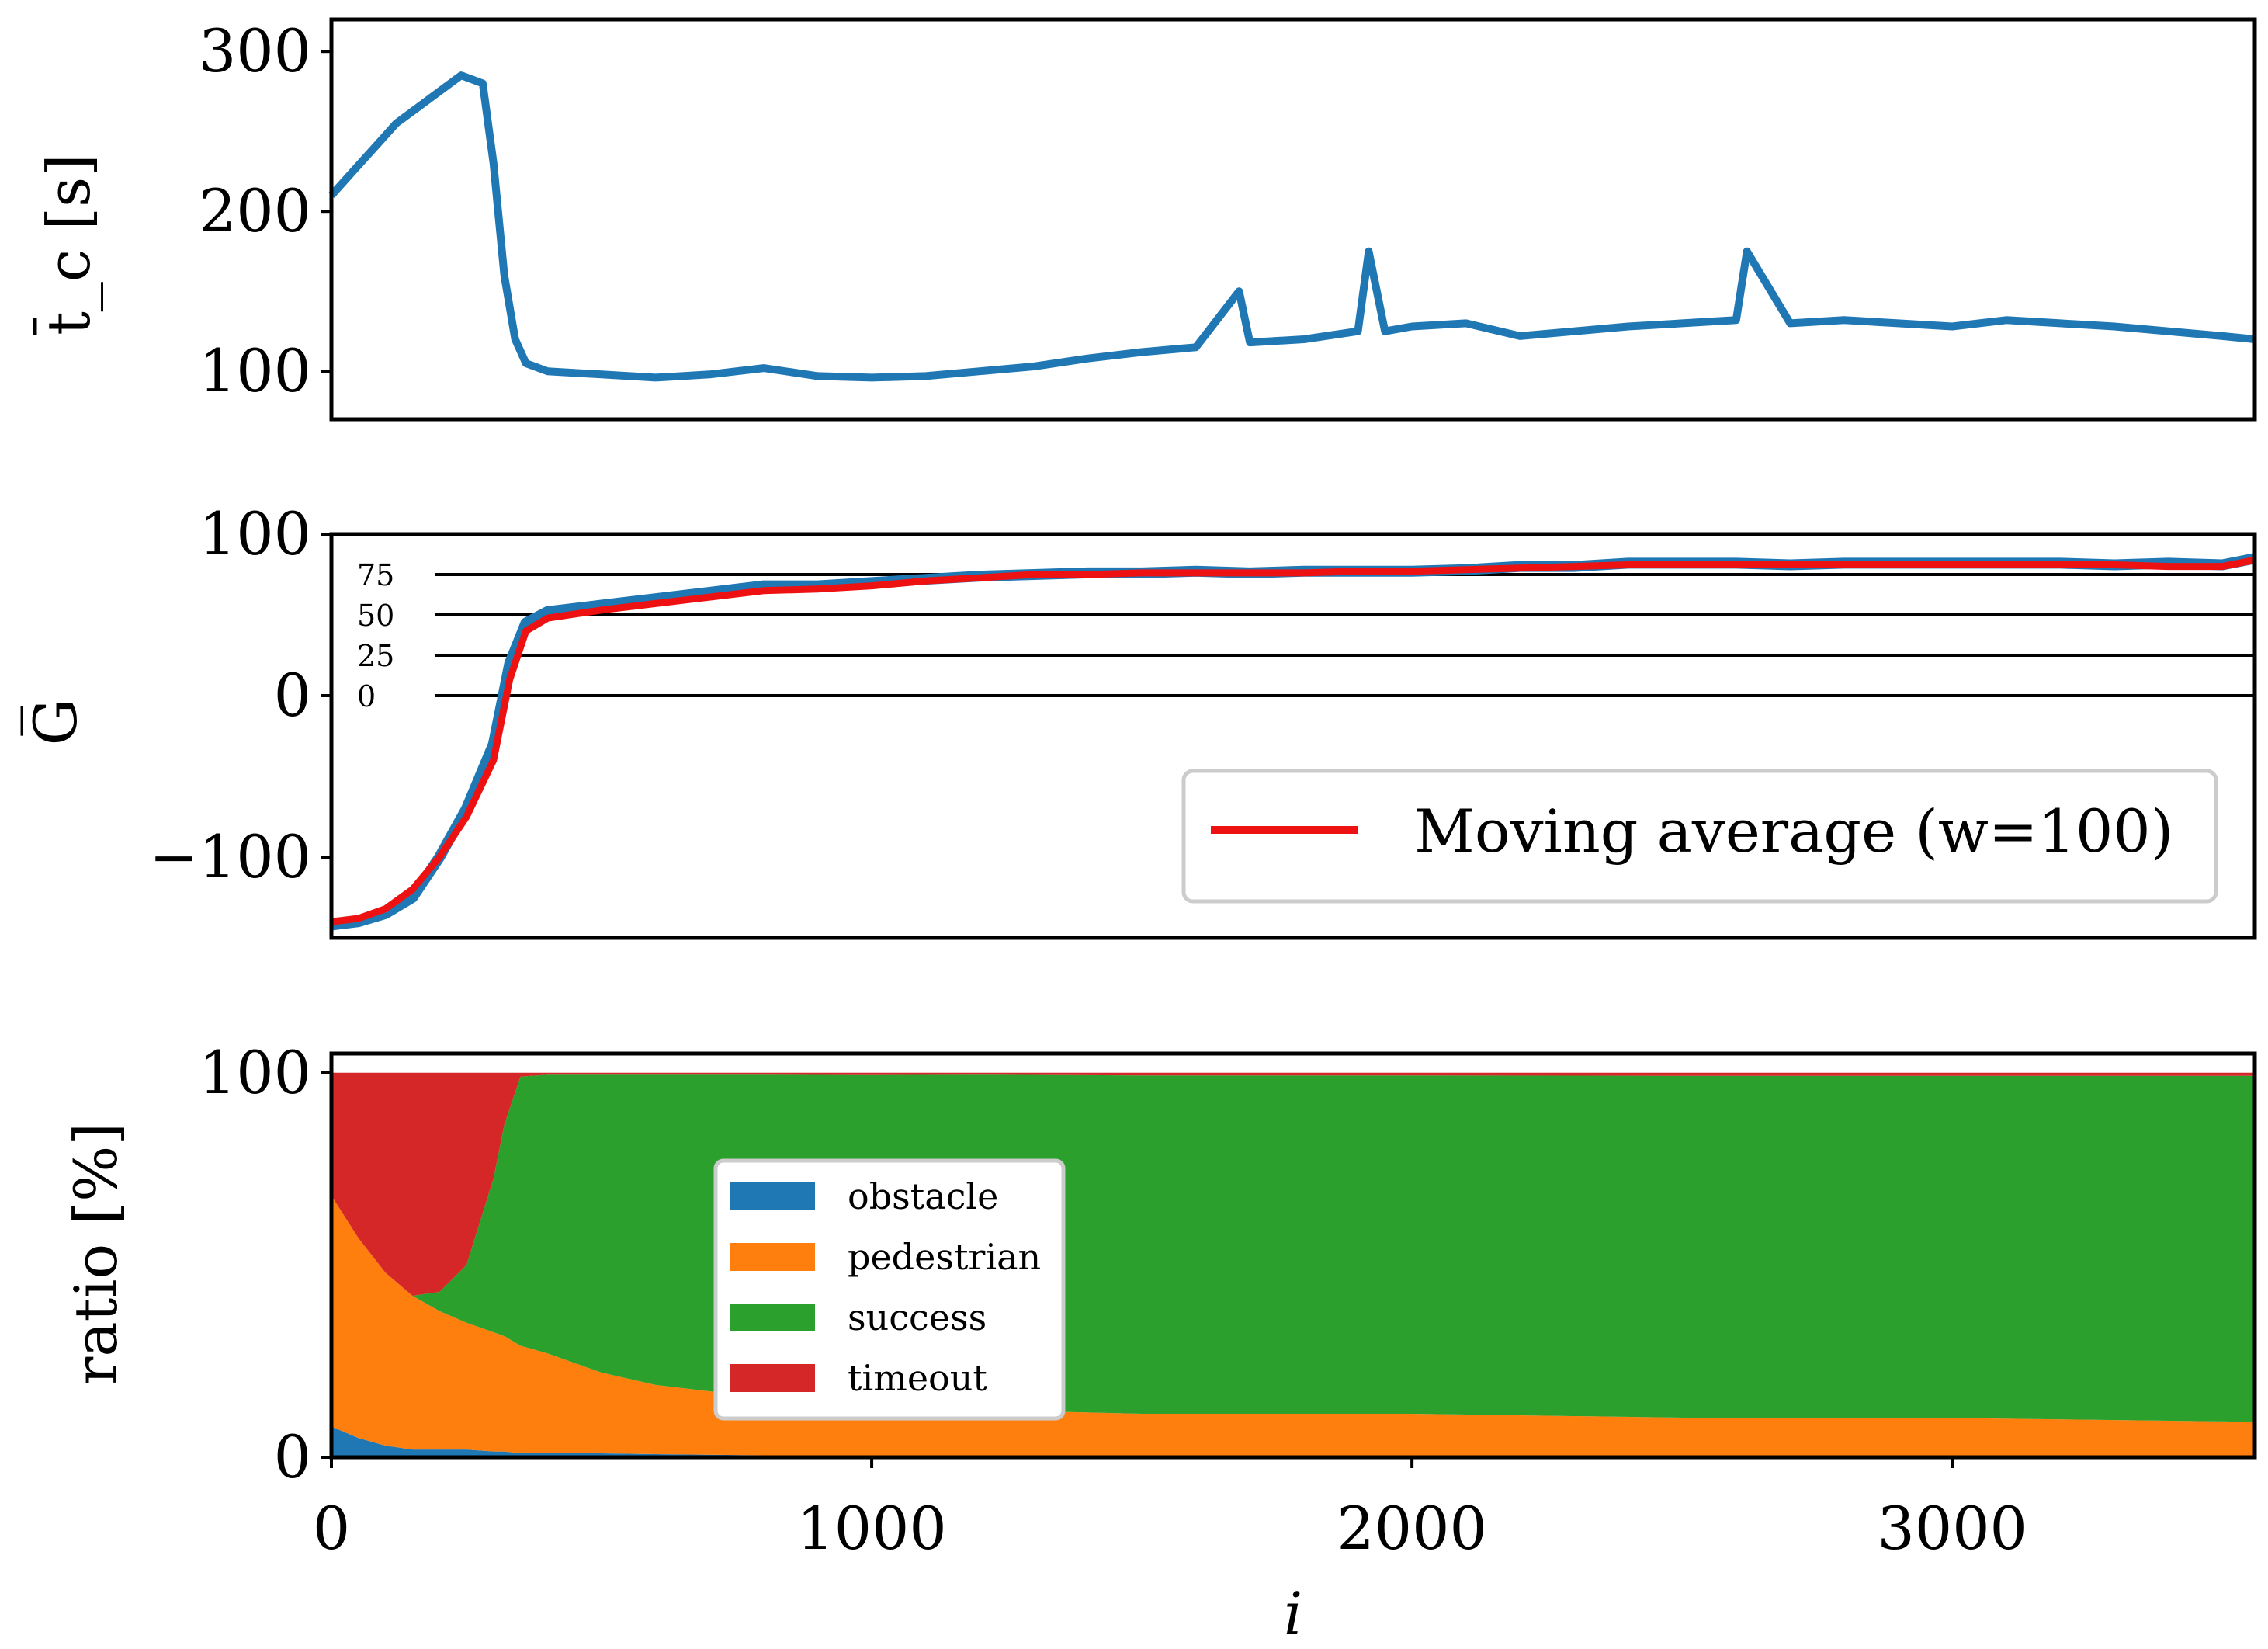 This screenshot has width=2268, height=1649. Describe the element at coordinates (1699, 837) in the screenshot. I see `return-legend-box` at that location.